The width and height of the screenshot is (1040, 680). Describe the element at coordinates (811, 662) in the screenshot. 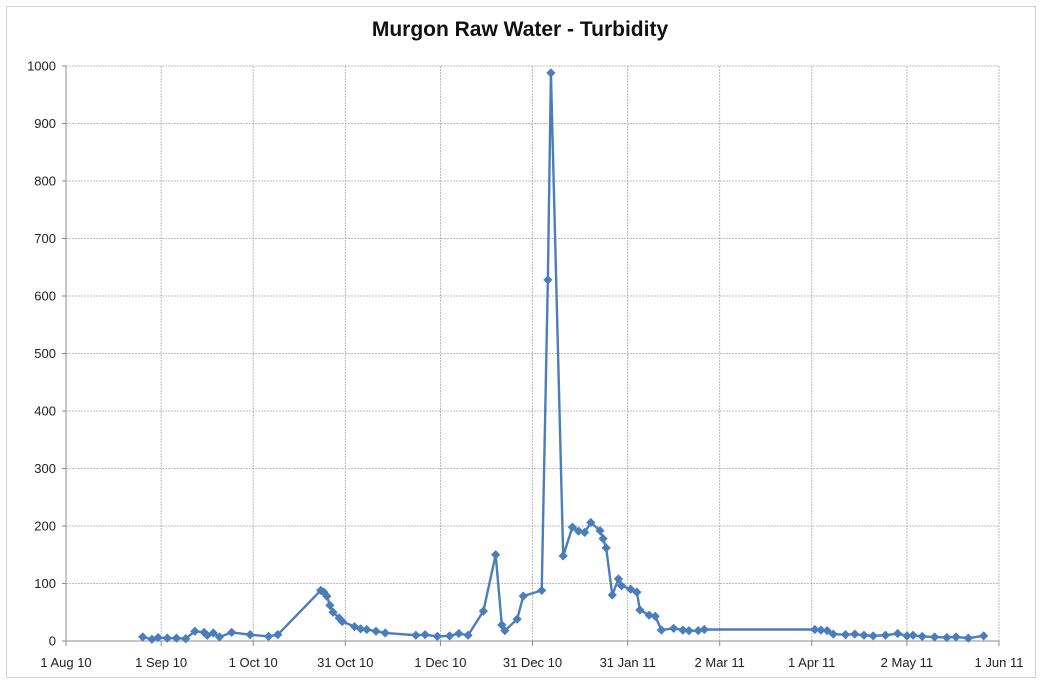

I see `x-tick-label: 1 Apr 11` at that location.